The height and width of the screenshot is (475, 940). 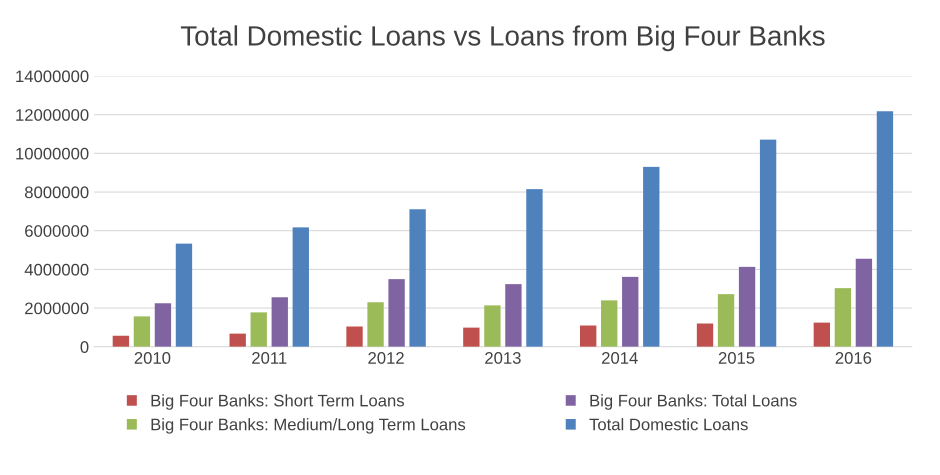 What do you see at coordinates (84, 347) in the screenshot?
I see `y-tick-label: 0` at bounding box center [84, 347].